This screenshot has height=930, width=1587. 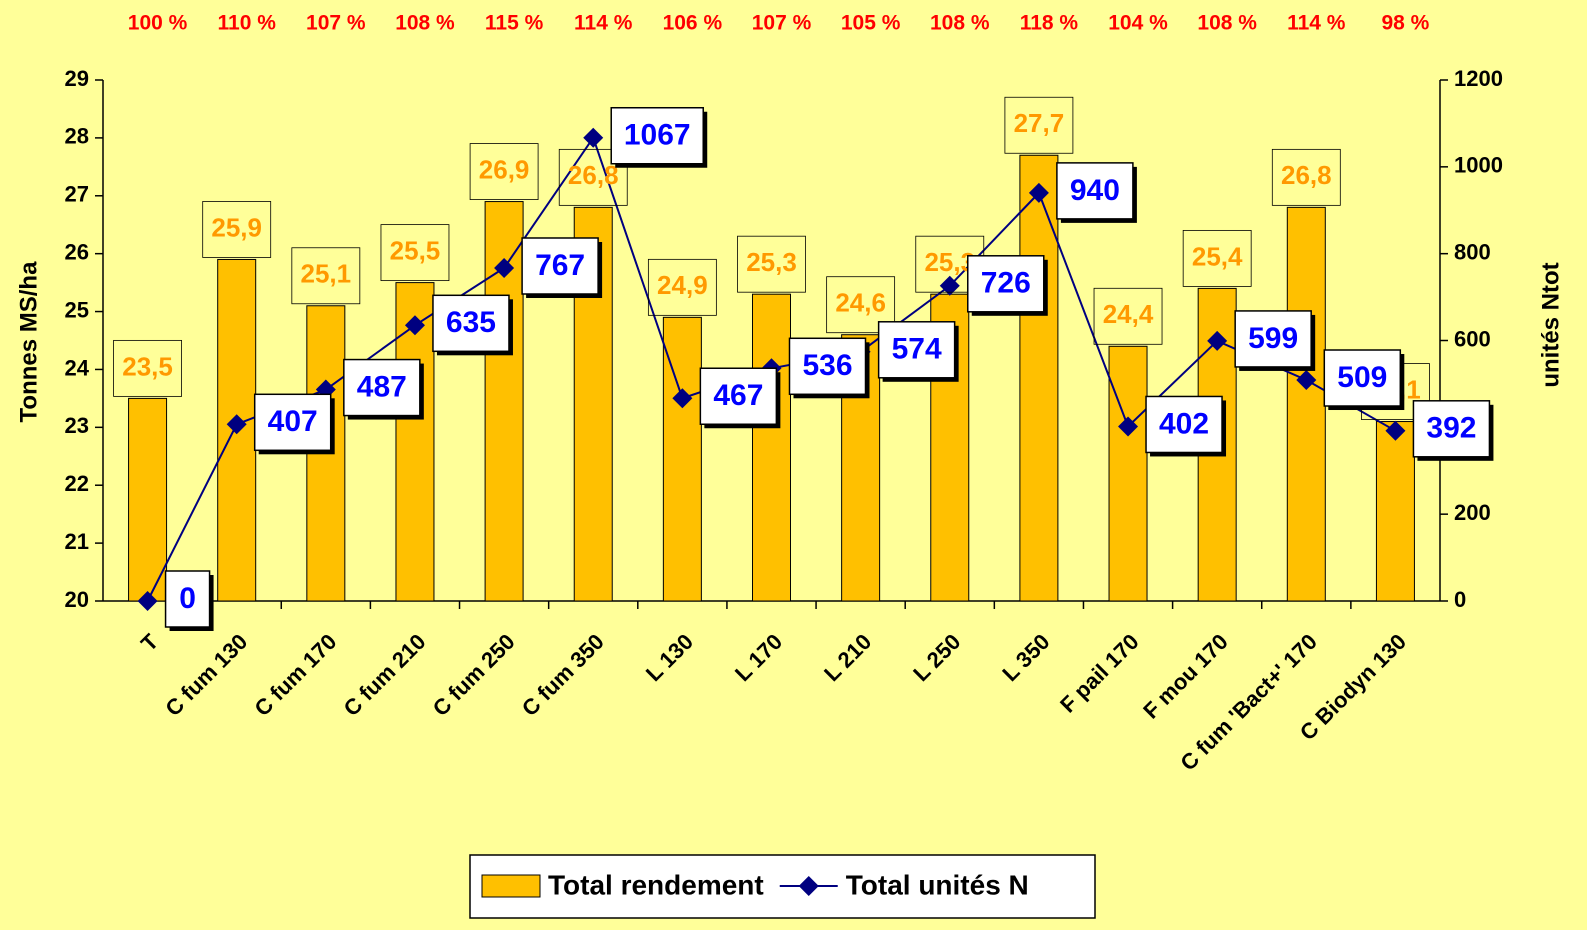 I want to click on y-tick-label: 29, so click(x=77, y=78).